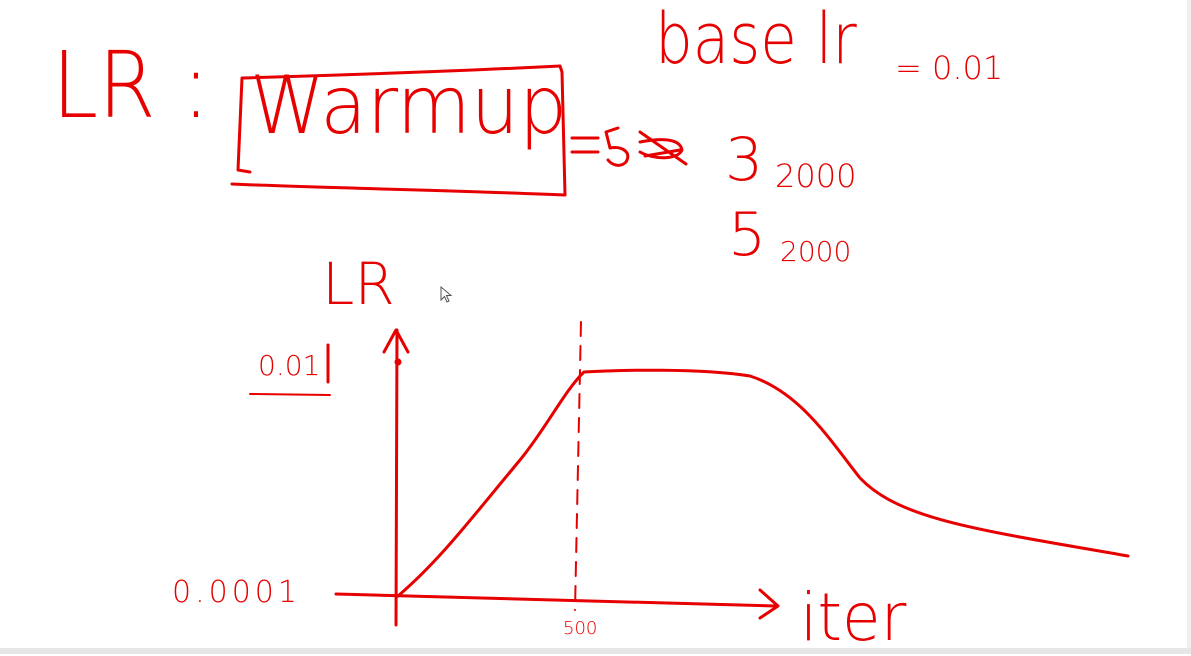 Image resolution: width=1191 pixels, height=656 pixels. Describe the element at coordinates (289, 365) in the screenshot. I see `y-tick-top: 0.01` at that location.